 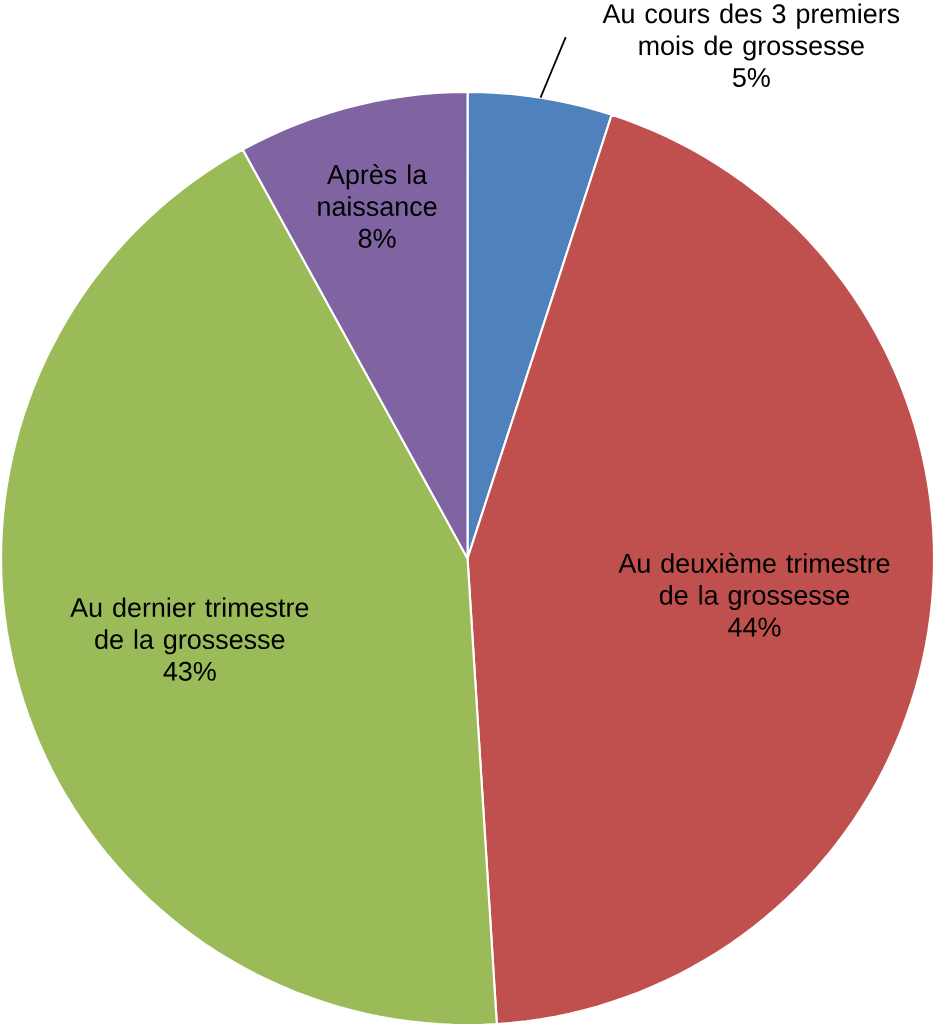 I want to click on slice-label: Au dernier trimestre de la grossesse, so click(x=189, y=626).